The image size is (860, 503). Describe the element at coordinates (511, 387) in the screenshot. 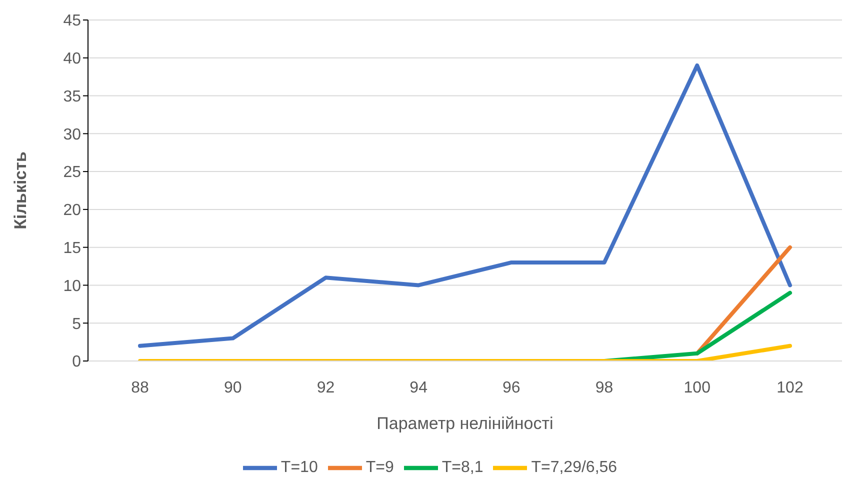

I see `x-tick-label: 96` at that location.